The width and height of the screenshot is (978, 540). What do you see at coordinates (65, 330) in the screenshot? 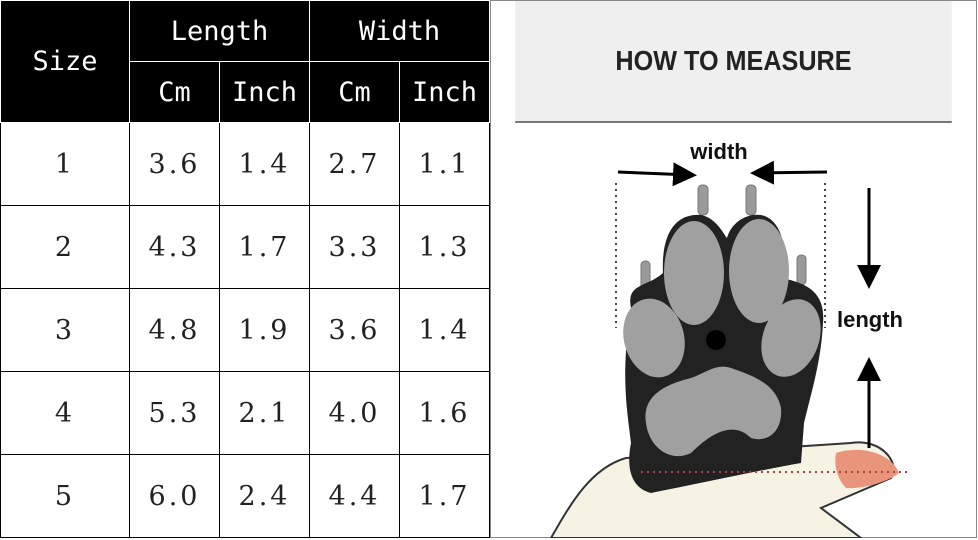
I see `size-cell: 3` at bounding box center [65, 330].